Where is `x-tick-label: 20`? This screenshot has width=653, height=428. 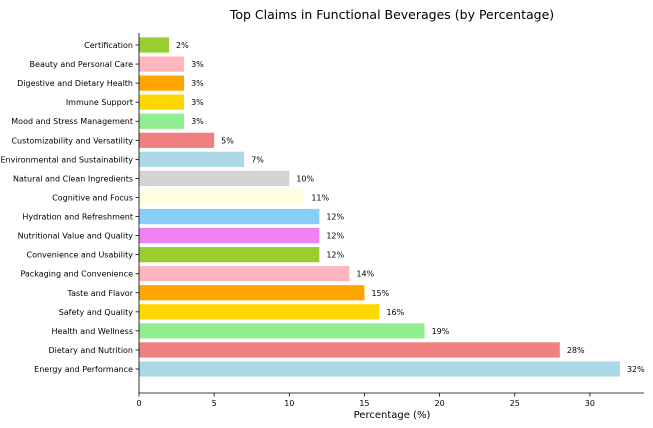 x-tick-label: 20 is located at coordinates (440, 403).